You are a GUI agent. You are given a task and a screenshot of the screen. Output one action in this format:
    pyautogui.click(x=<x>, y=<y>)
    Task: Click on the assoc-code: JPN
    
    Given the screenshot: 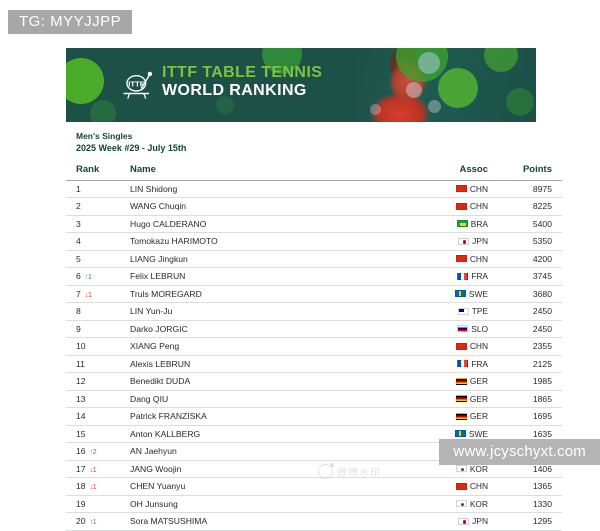 What is the action you would take?
    pyautogui.click(x=480, y=241)
    